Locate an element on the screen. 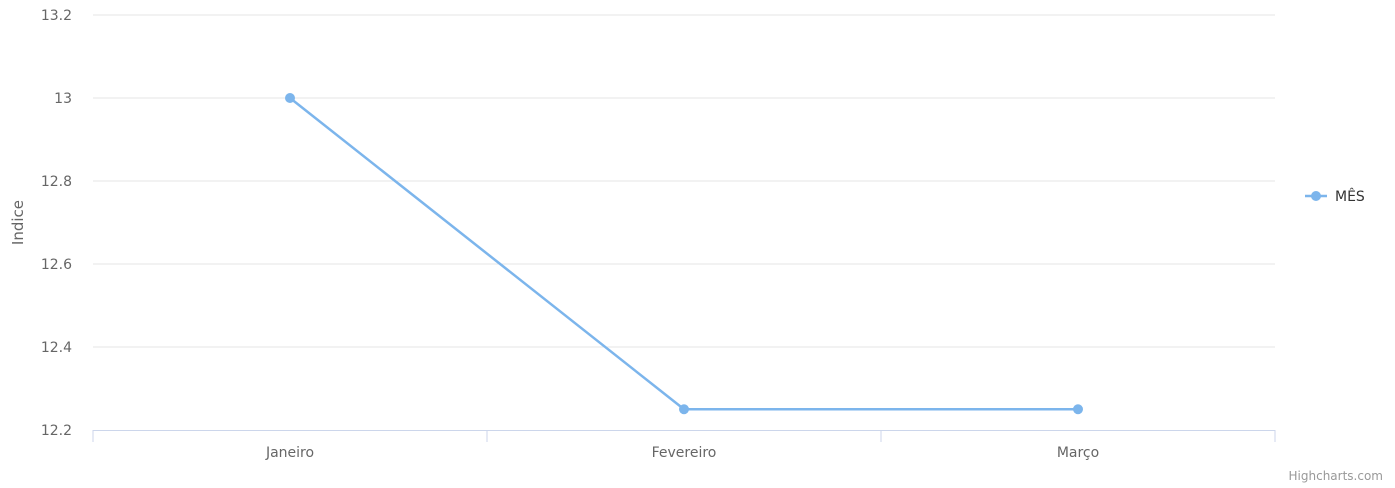  y-tick-label: 12.2 is located at coordinates (56, 431).